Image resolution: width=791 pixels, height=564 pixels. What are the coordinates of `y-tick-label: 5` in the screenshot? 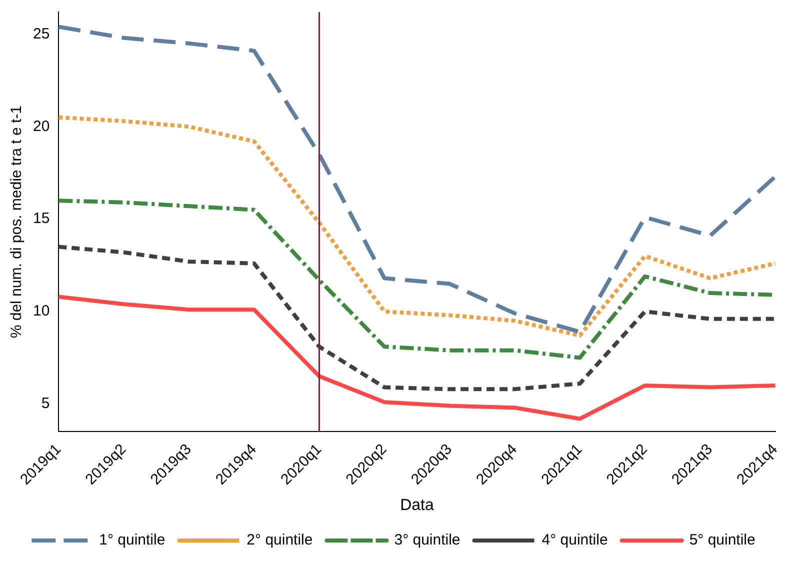 It's located at (45, 403).